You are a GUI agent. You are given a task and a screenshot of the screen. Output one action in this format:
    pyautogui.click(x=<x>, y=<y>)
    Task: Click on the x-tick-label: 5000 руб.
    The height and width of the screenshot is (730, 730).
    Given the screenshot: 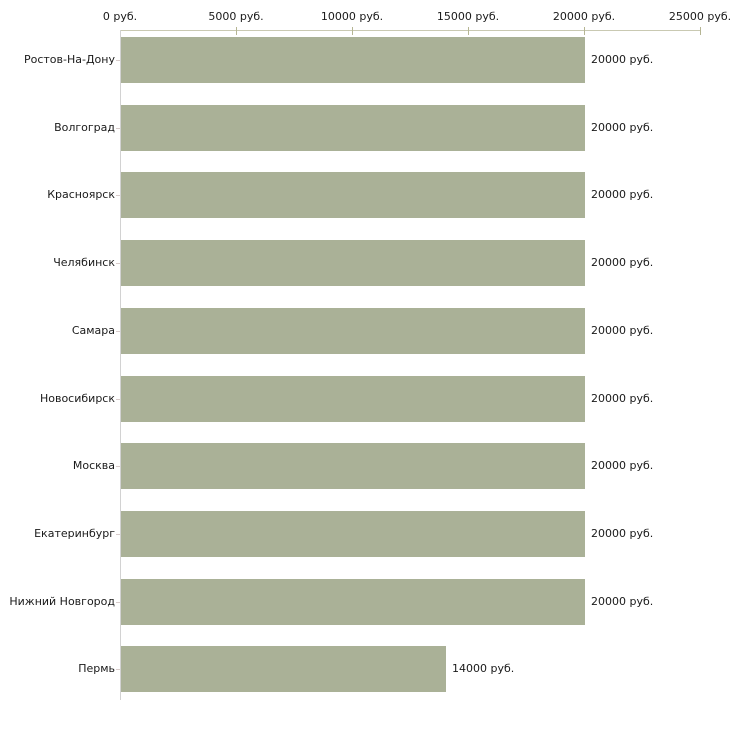 What is the action you would take?
    pyautogui.click(x=236, y=16)
    